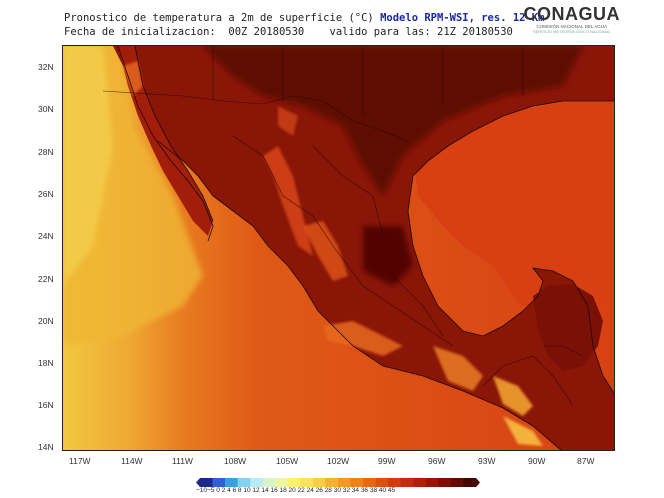 Image resolution: width=664 pixels, height=498 pixels. I want to click on lon-label-87w: 87W, so click(586, 461).